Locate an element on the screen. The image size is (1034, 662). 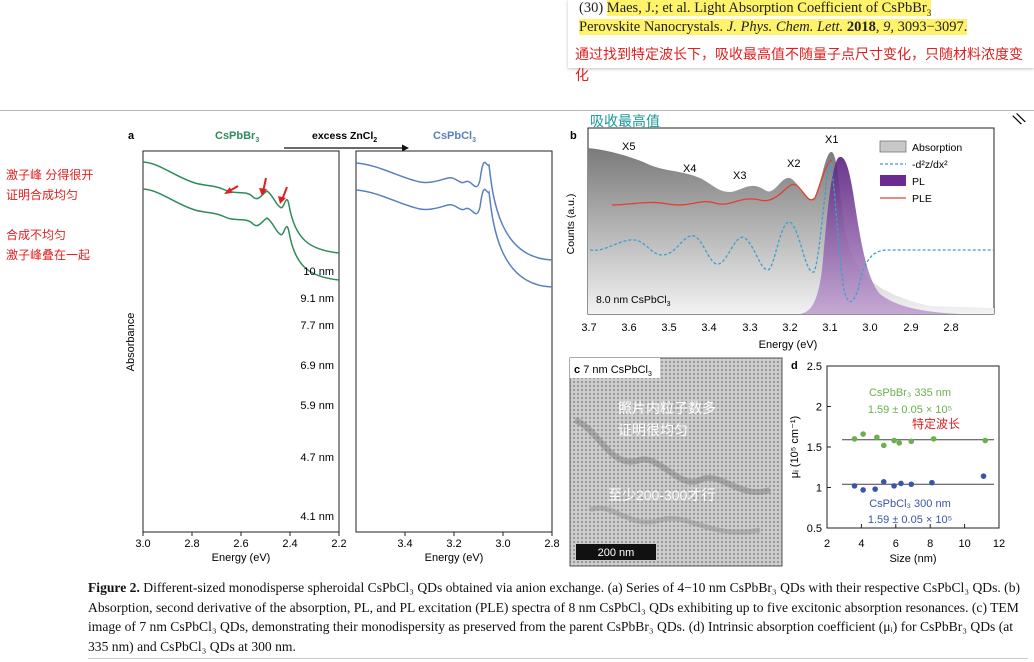
reference-line2-title: Perovskite Nanocrystals. is located at coordinates (651, 27).